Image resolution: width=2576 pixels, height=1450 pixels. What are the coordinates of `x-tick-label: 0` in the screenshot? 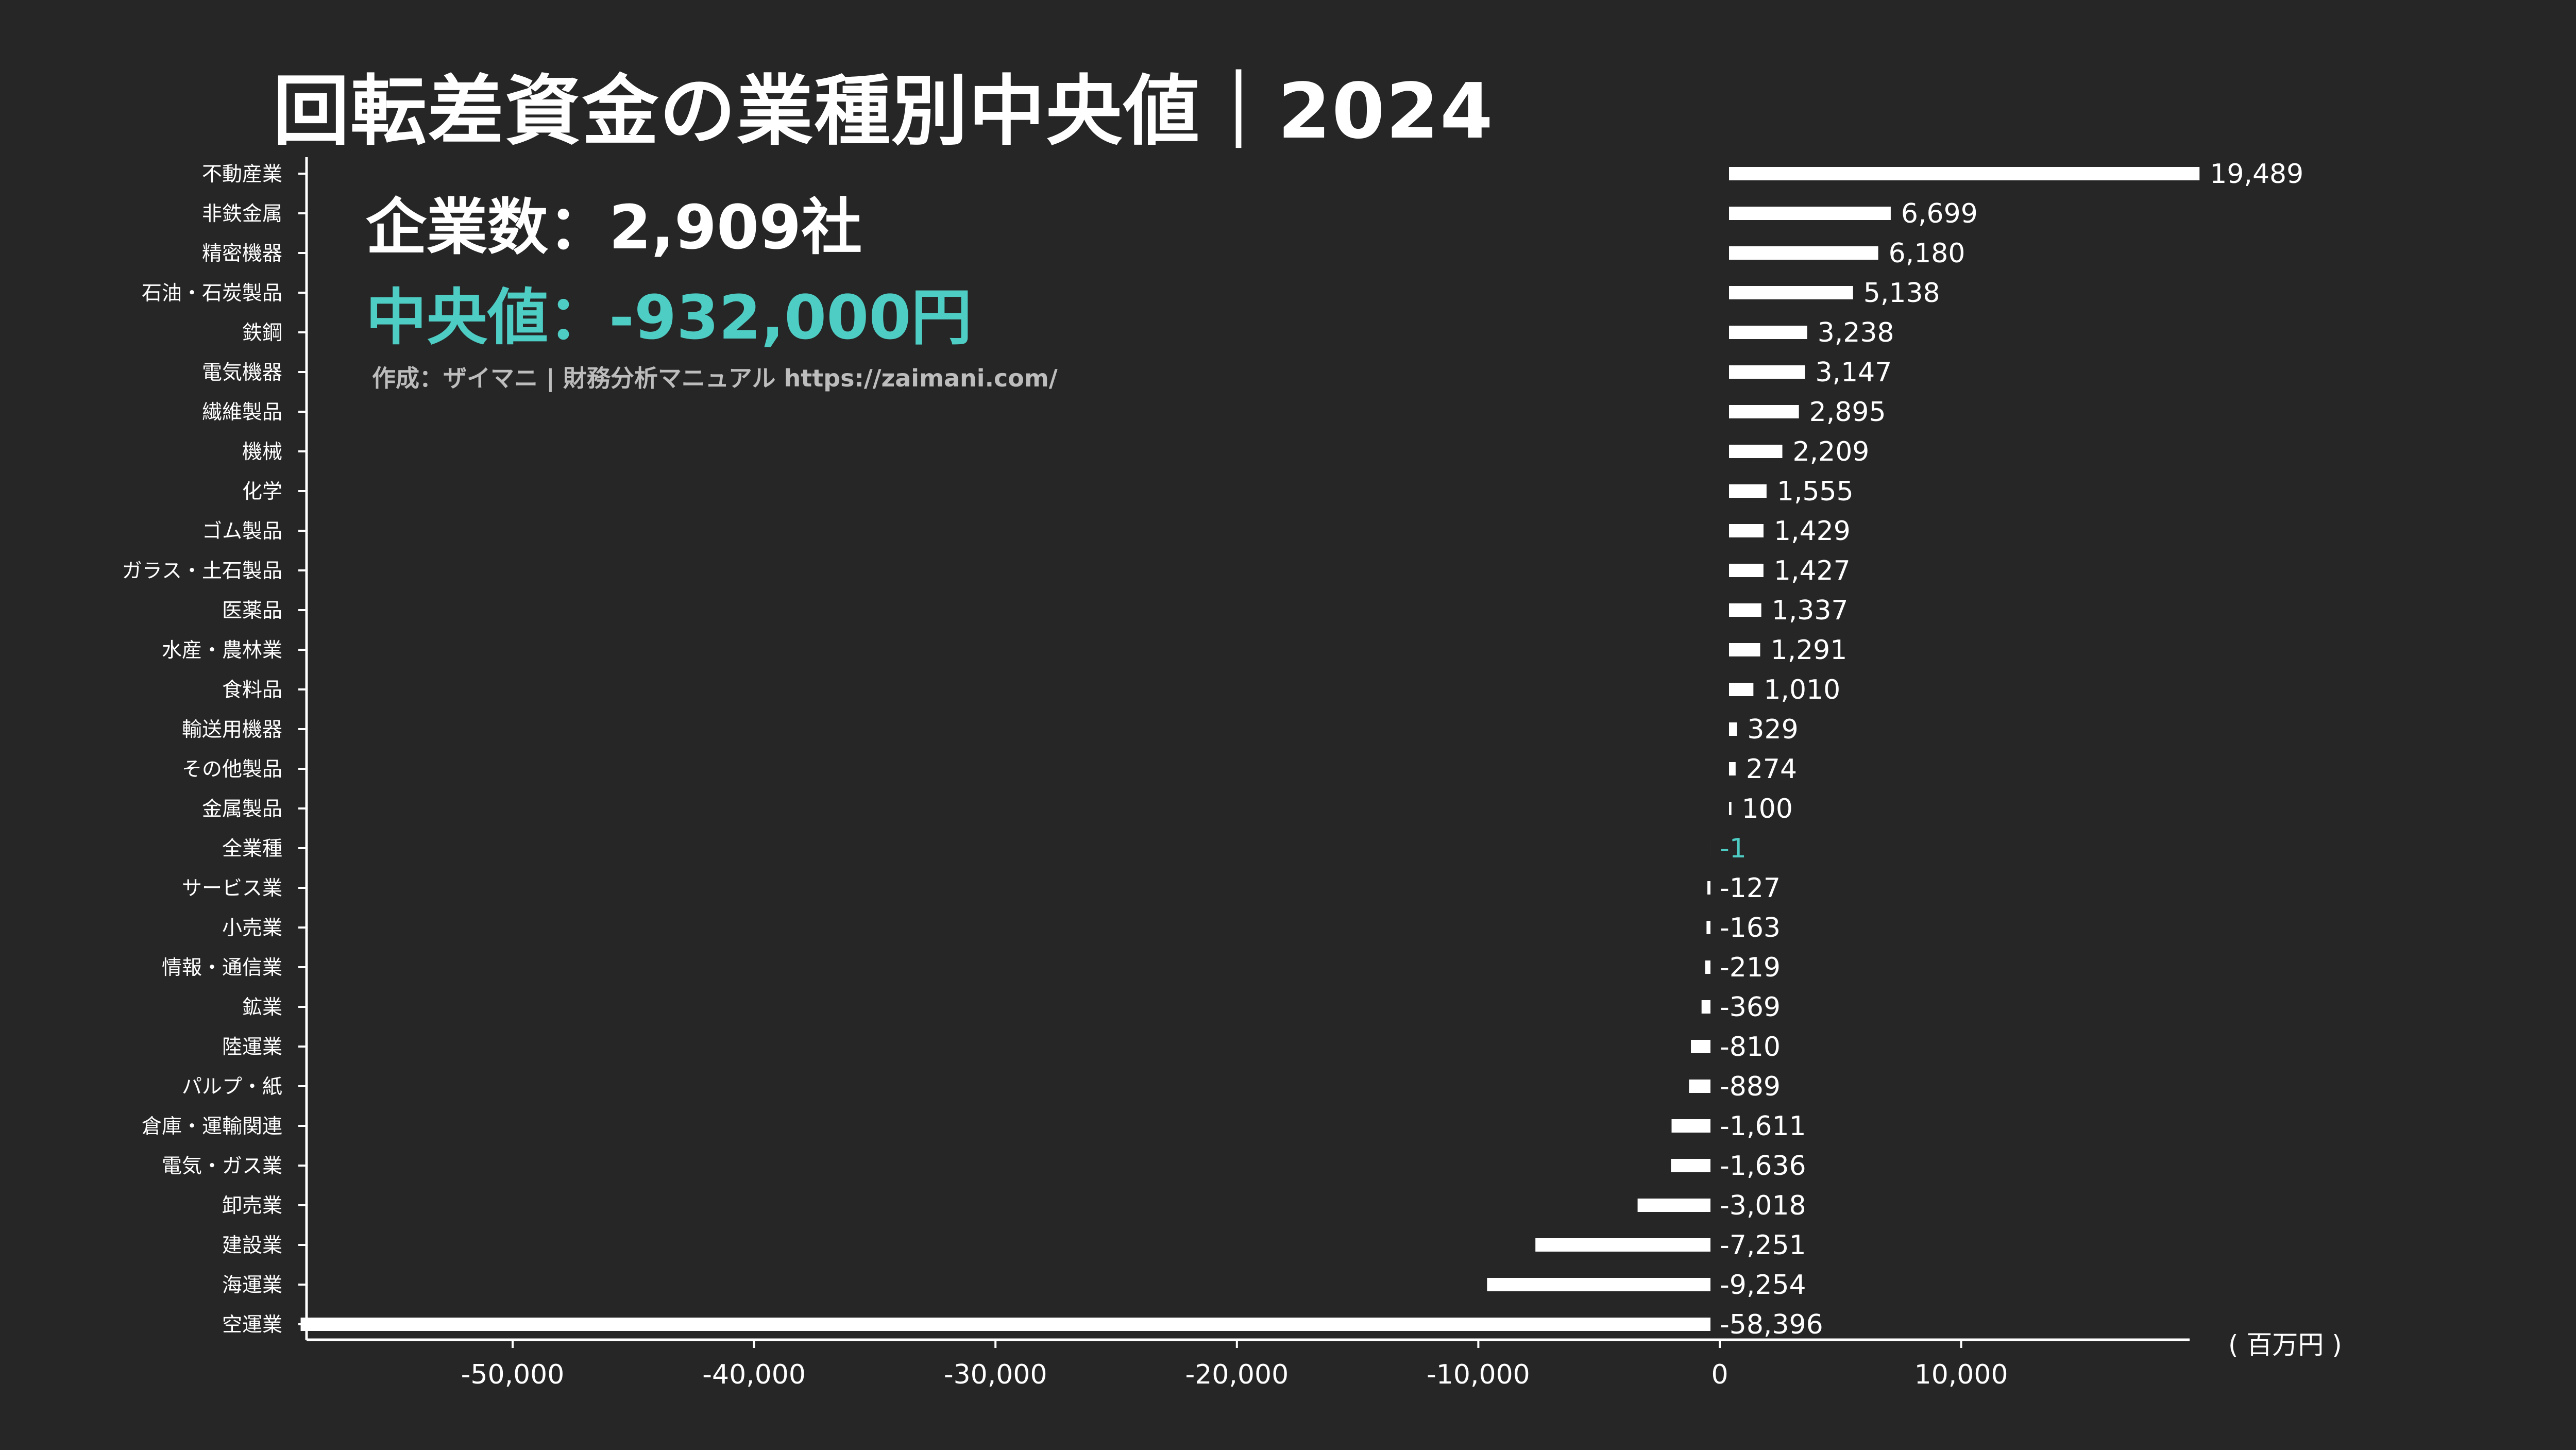 It's located at (1719, 1375).